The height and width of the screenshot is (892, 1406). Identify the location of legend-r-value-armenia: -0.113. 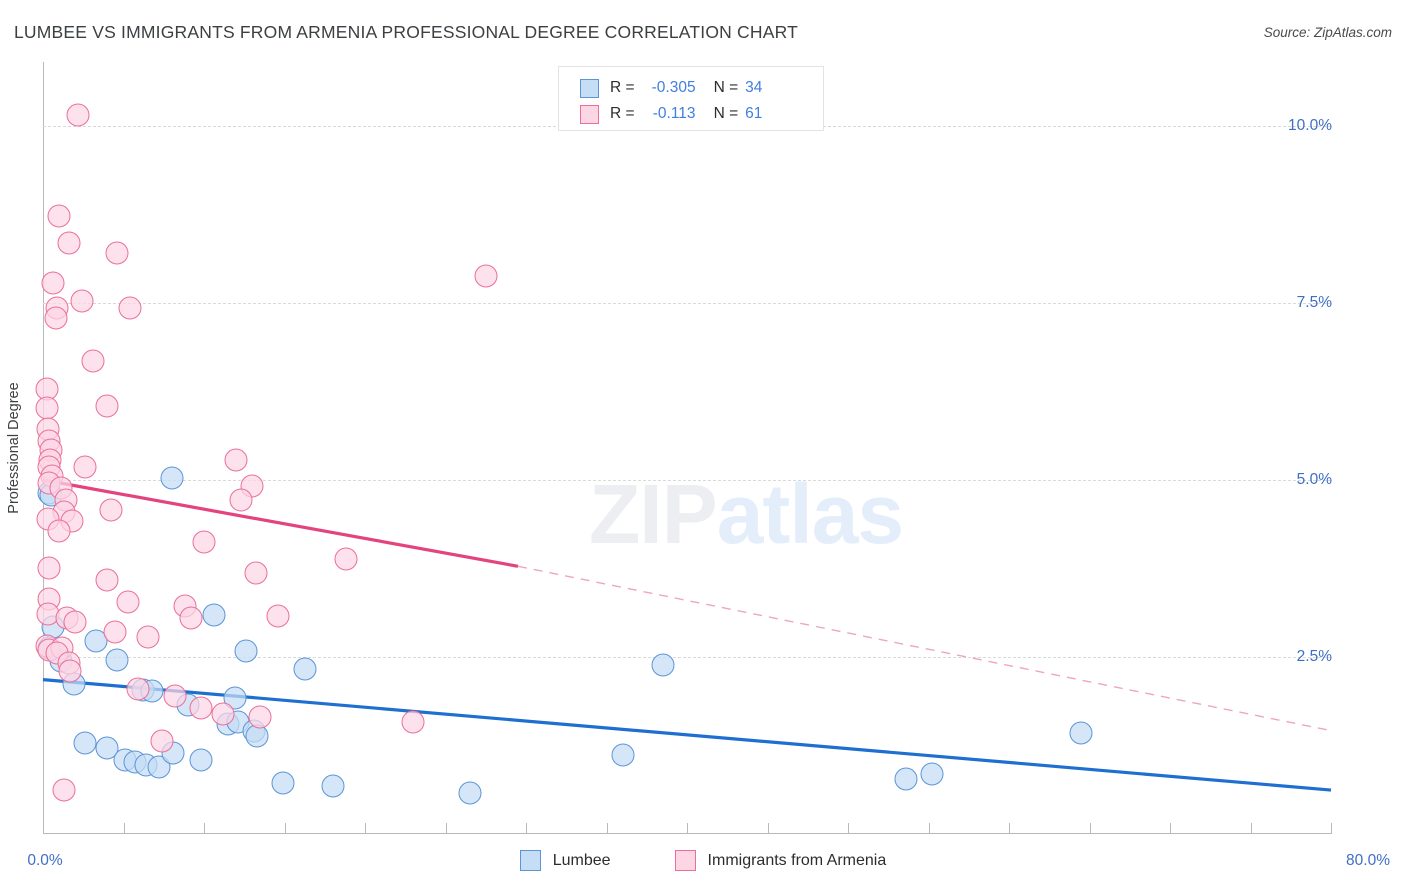
(674, 113).